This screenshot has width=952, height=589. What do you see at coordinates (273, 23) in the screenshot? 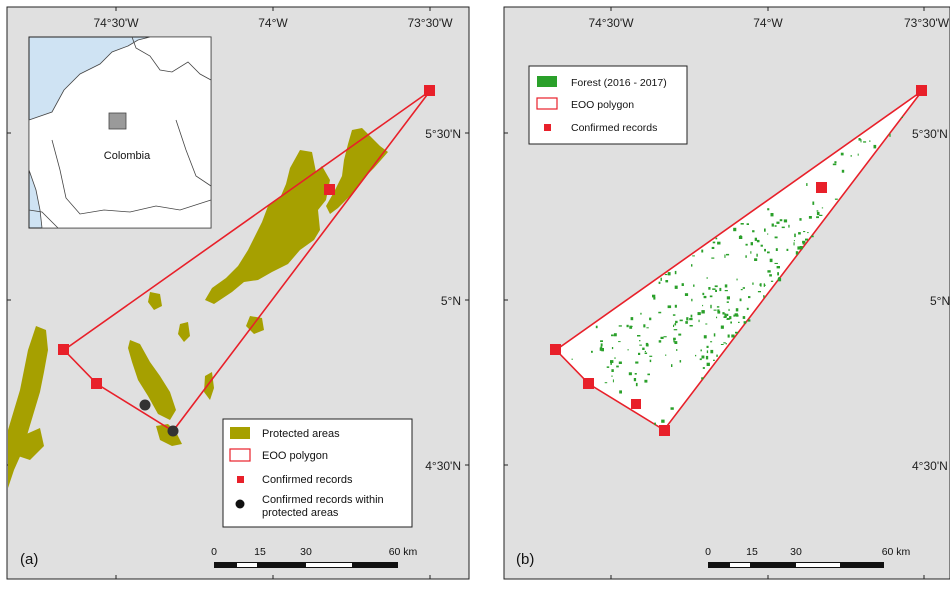
I see `lon-label-74: 74°W` at bounding box center [273, 23].